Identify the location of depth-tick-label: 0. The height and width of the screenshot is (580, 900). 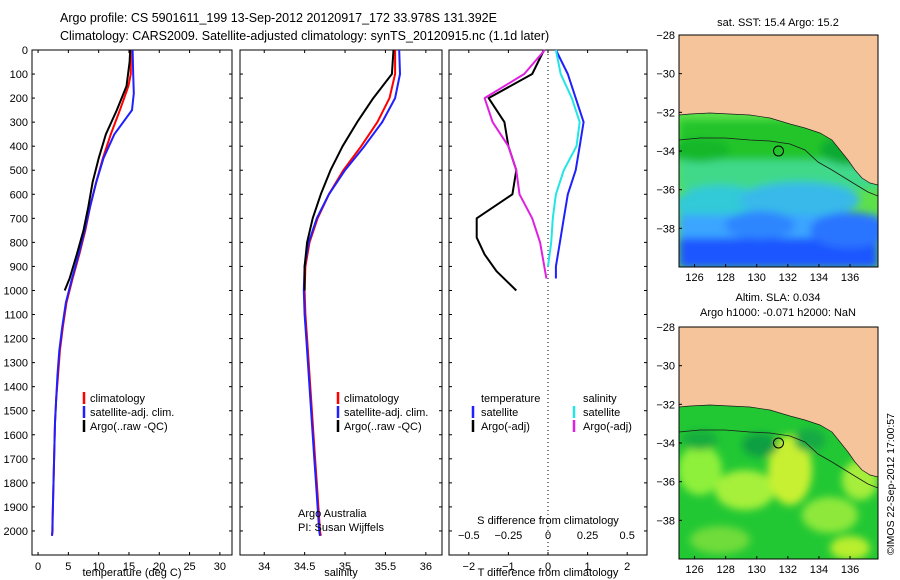
(25, 51).